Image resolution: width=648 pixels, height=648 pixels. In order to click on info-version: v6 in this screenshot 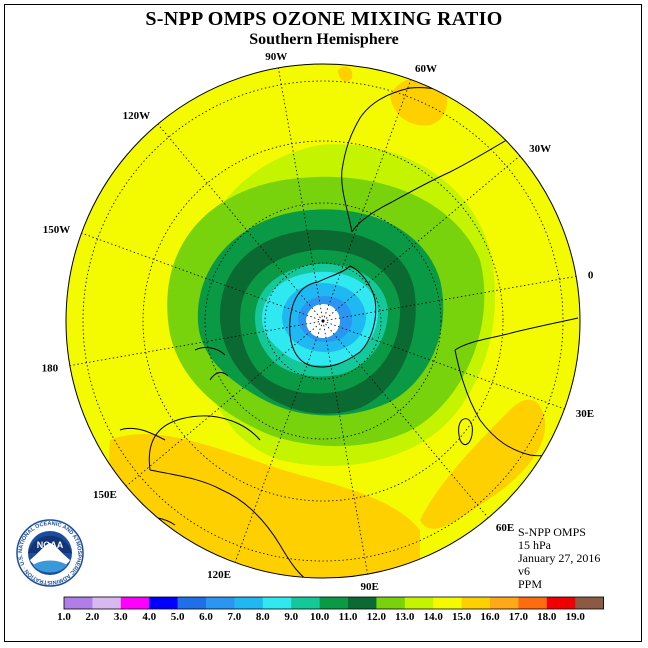, I will do `click(524, 571)`.